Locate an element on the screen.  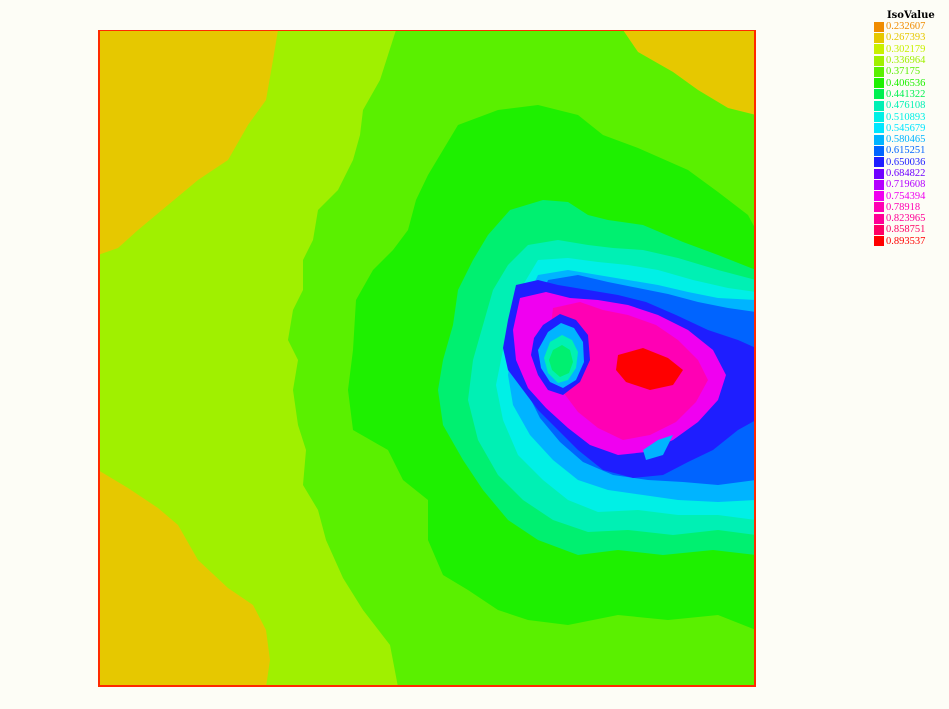
legend-item: 0.406536 is located at coordinates (911, 83).